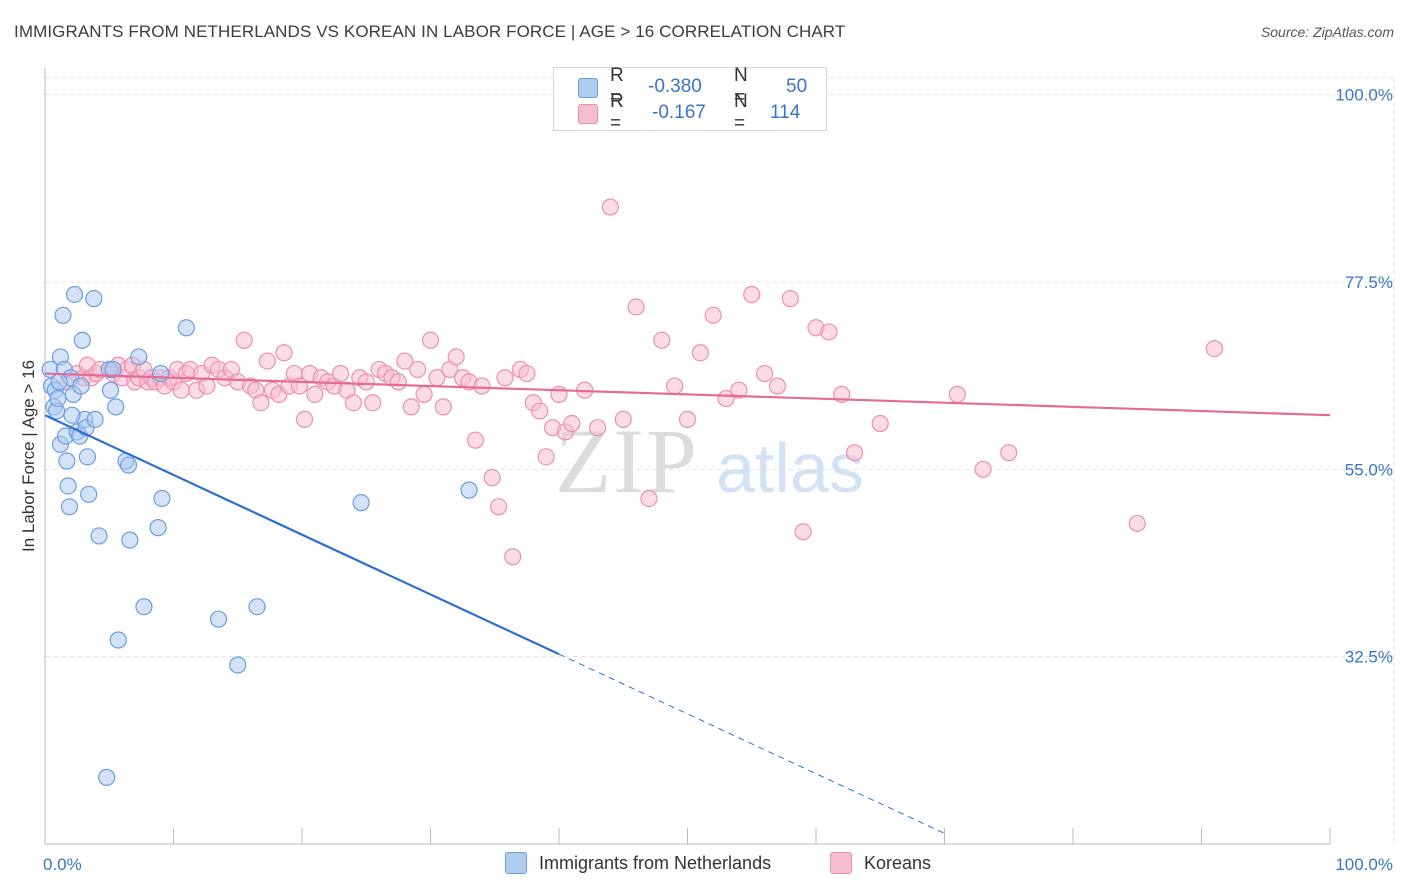 This screenshot has width=1406, height=892. Describe the element at coordinates (62, 864) in the screenshot. I see `x-tick-label: 0.0%` at that location.